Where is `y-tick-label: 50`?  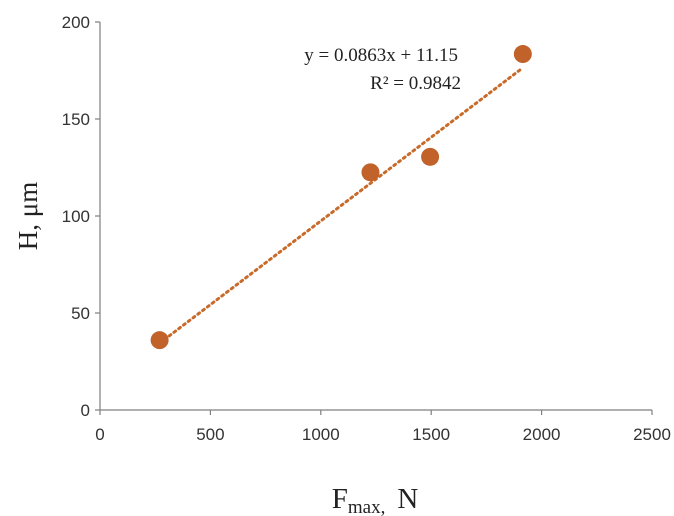
y-tick-label: 50 is located at coordinates (80, 313).